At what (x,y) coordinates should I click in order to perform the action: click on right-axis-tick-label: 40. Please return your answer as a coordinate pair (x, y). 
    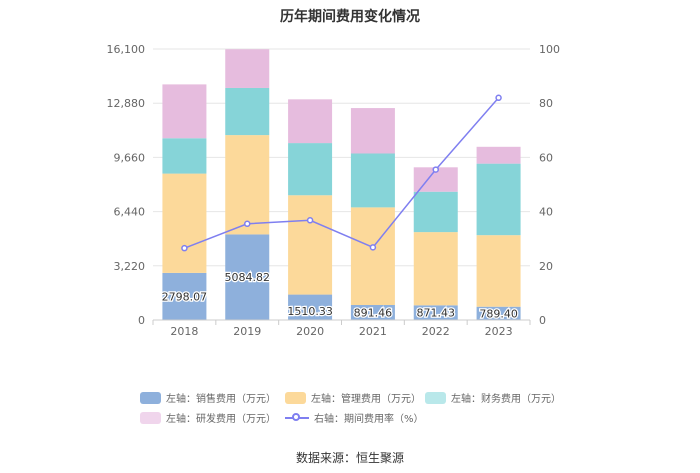
    Looking at the image, I should click on (546, 212).